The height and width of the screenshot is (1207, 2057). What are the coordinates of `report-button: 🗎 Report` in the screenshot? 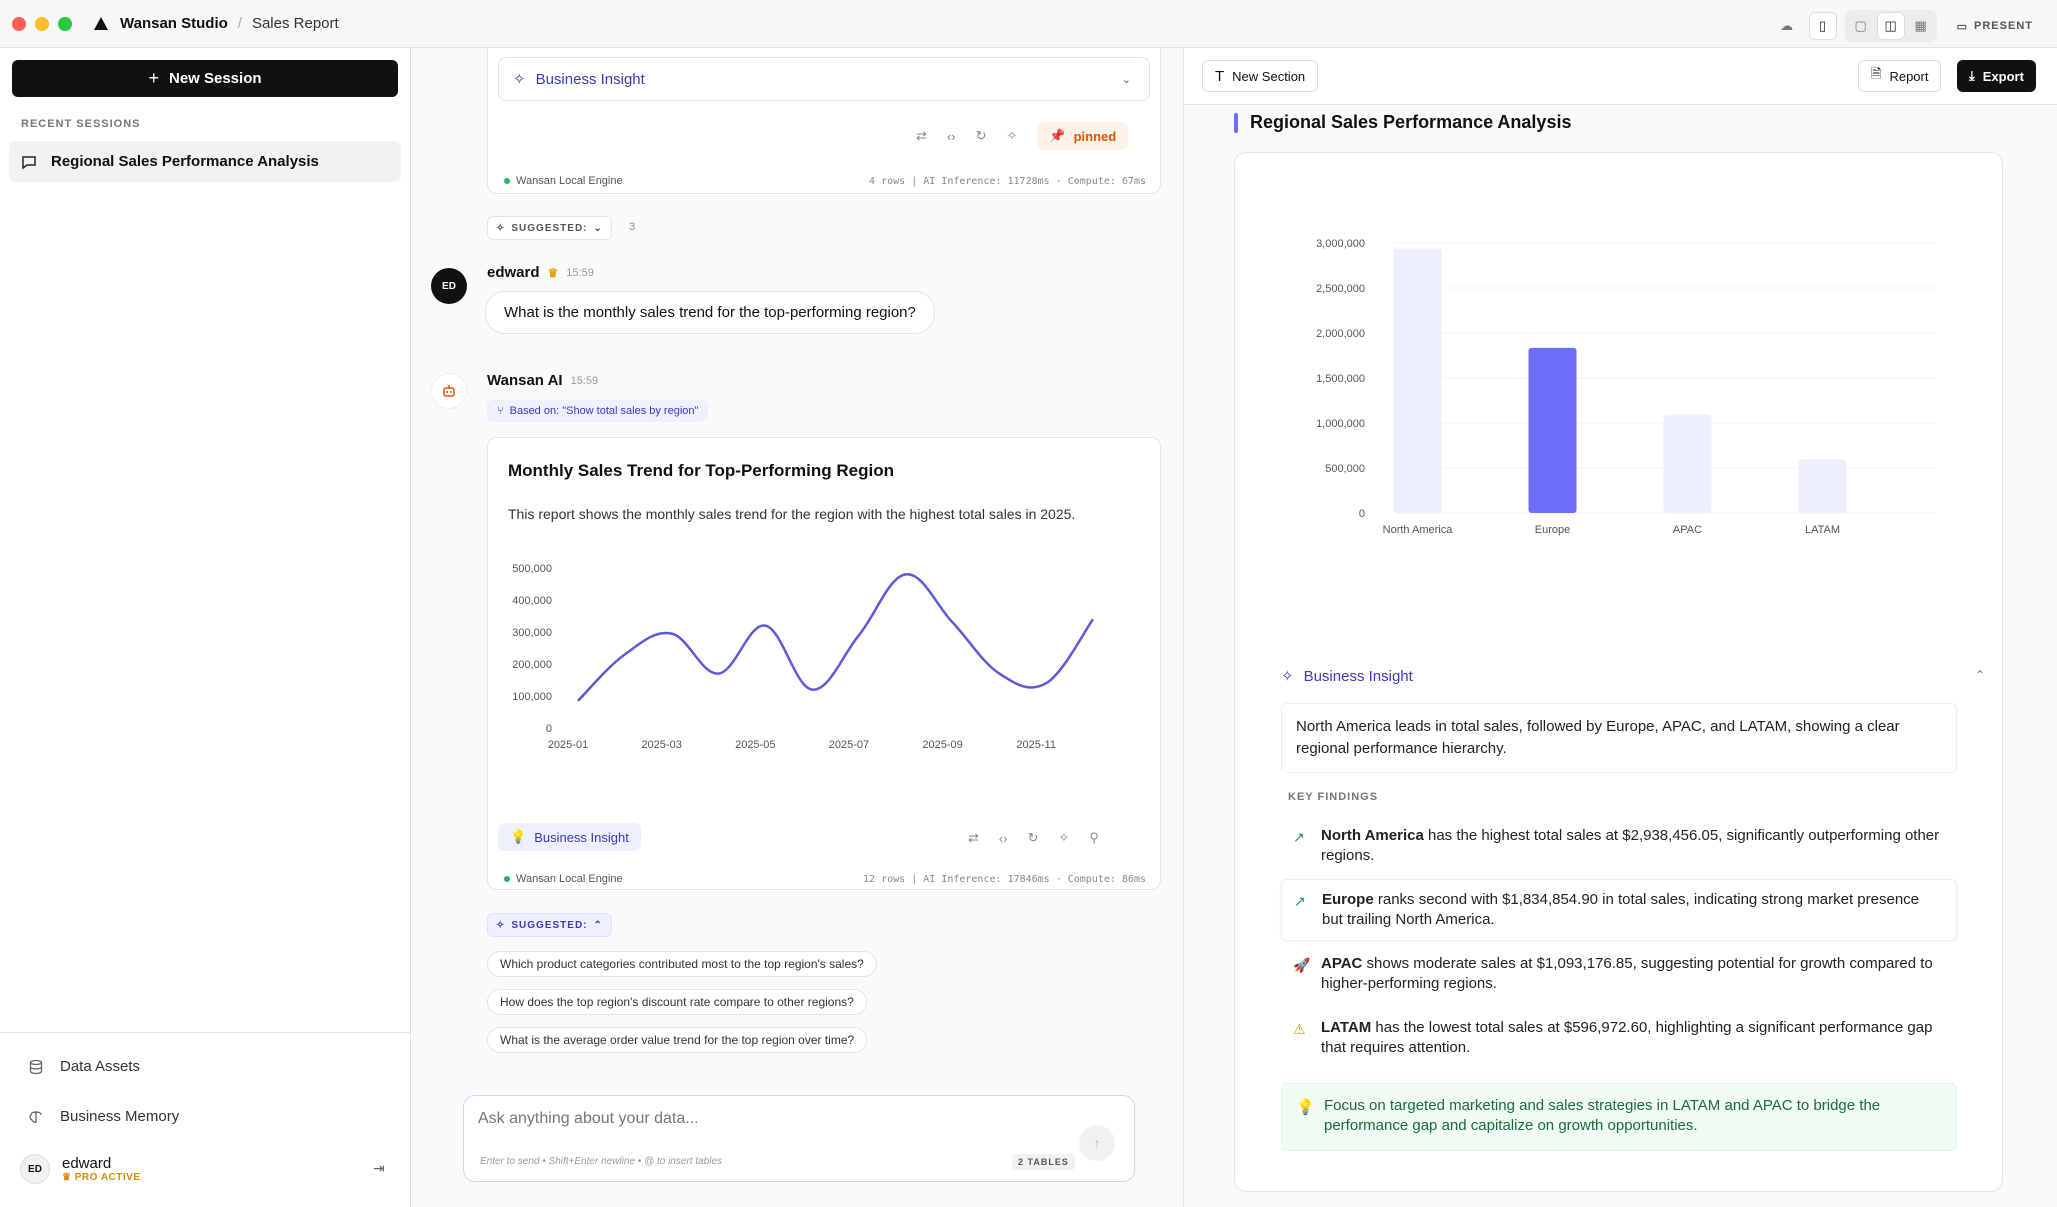 It's located at (1900, 76).